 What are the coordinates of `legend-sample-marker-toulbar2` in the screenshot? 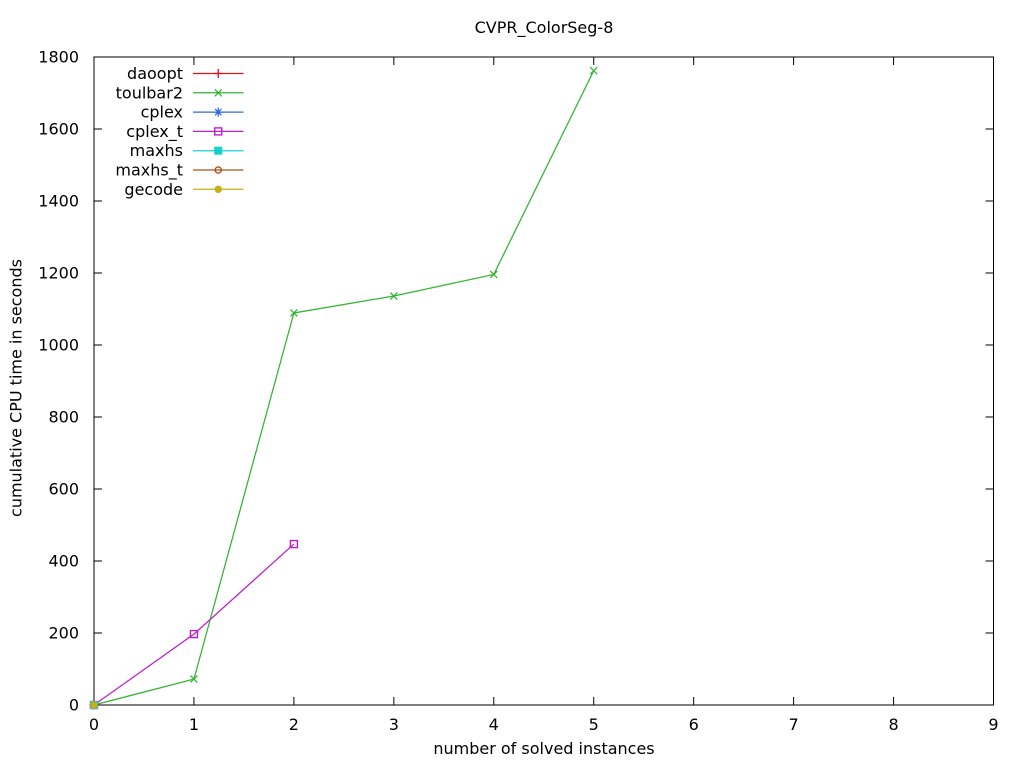 It's located at (218, 92).